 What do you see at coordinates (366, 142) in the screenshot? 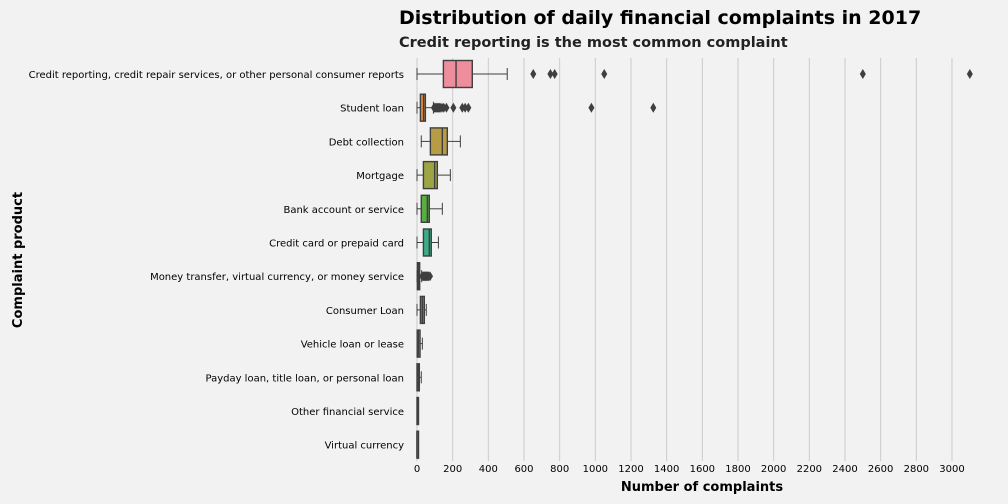
I see `y-tick-label: Debt collection` at bounding box center [366, 142].